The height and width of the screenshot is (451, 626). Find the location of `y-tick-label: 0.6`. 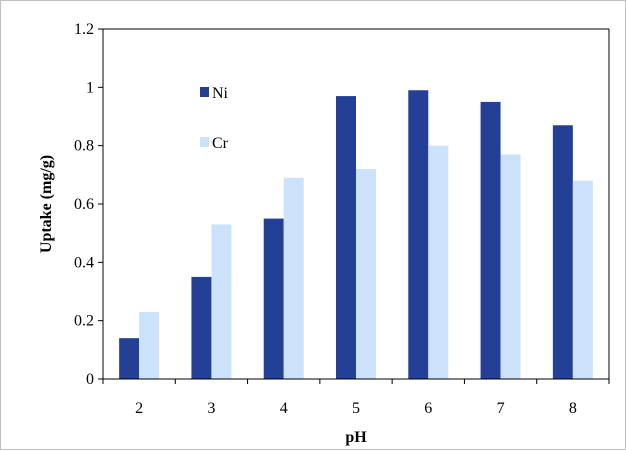

y-tick-label: 0.6 is located at coordinates (84, 204).